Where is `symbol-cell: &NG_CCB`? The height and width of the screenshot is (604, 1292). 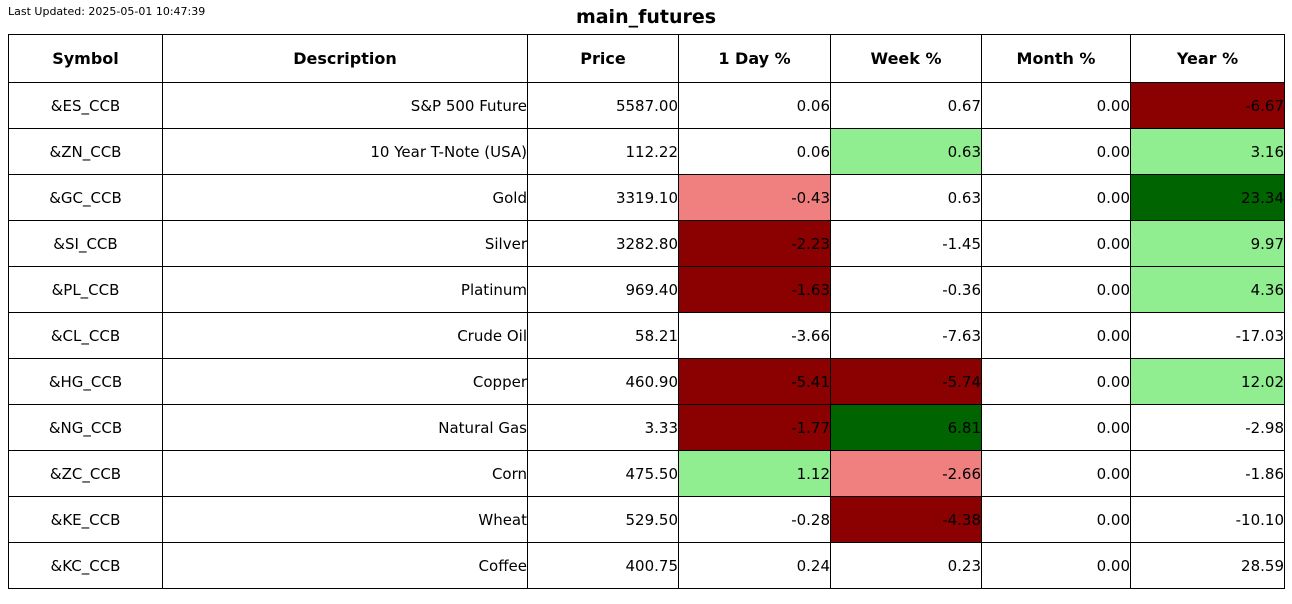
symbol-cell: &NG_CCB is located at coordinates (85, 427).